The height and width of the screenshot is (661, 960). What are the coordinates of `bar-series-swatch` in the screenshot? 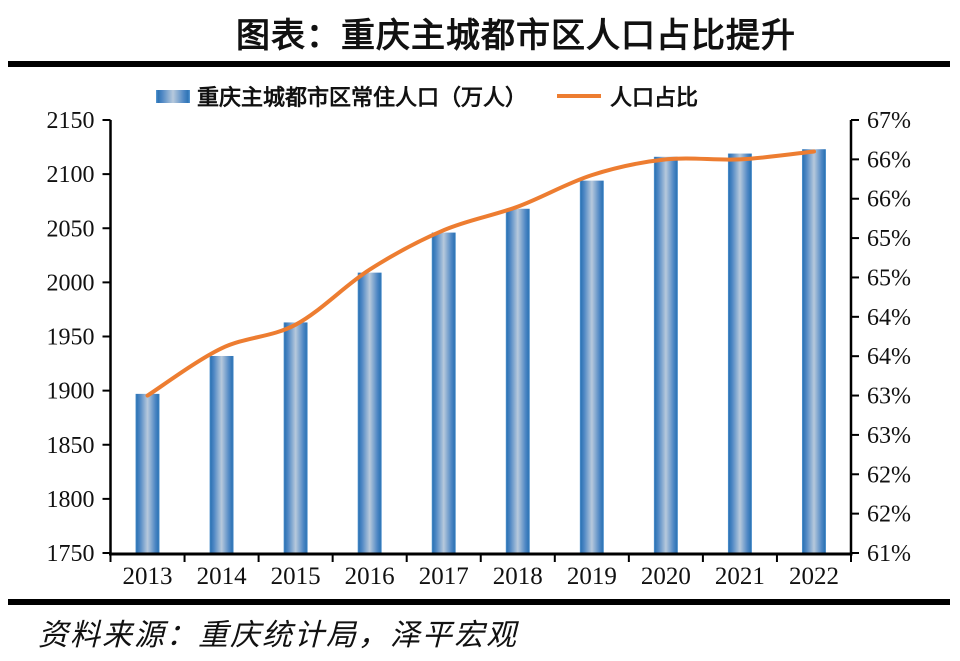 It's located at (173, 96).